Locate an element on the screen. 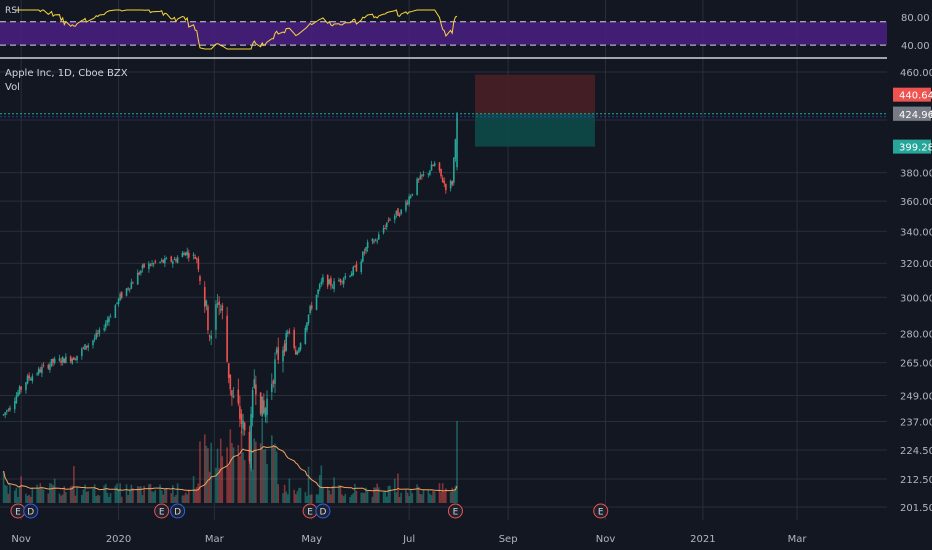 This screenshot has height=550, width=932. price-axis-label: 237.00 is located at coordinates (916, 422).